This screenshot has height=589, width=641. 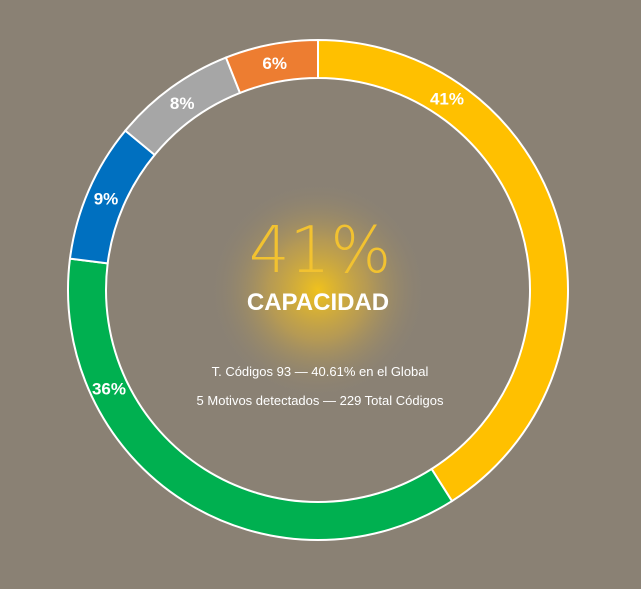 What do you see at coordinates (320, 400) in the screenshot?
I see `center-info-line-2: 5 Motivos detectados — 229 Total Códigos` at bounding box center [320, 400].